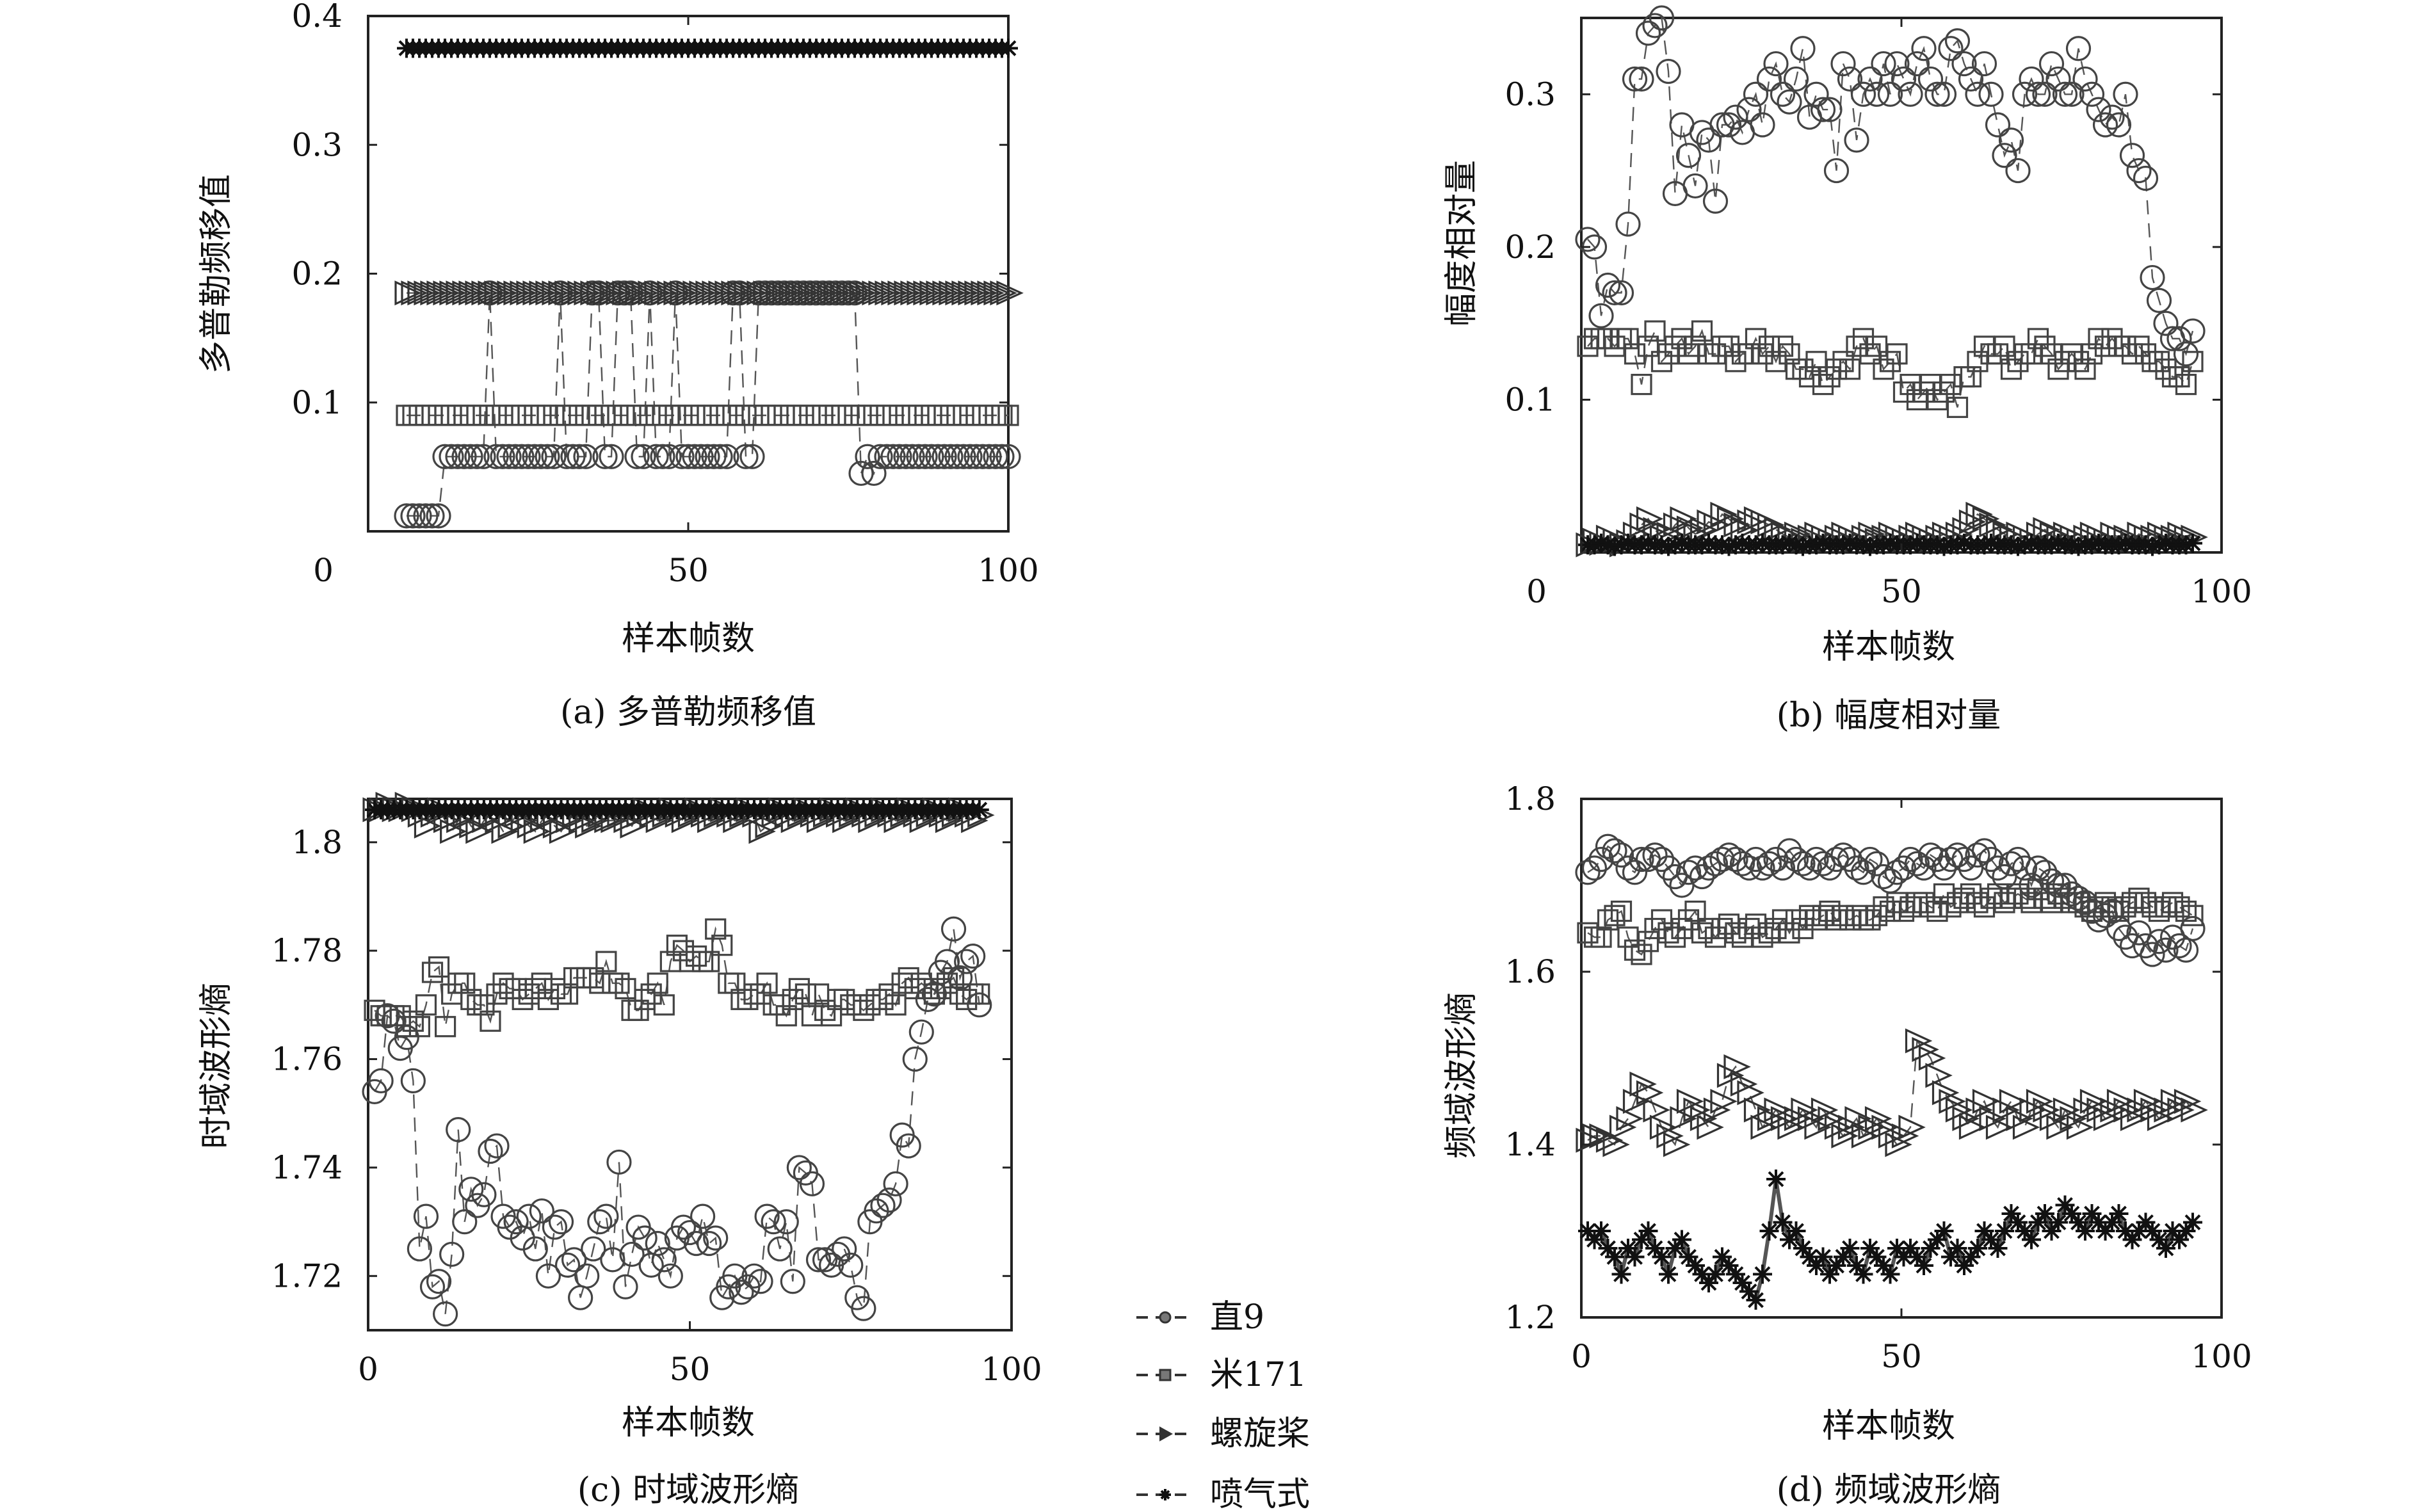  I want to click on y-tick-label: 1.8, so click(1530, 798).